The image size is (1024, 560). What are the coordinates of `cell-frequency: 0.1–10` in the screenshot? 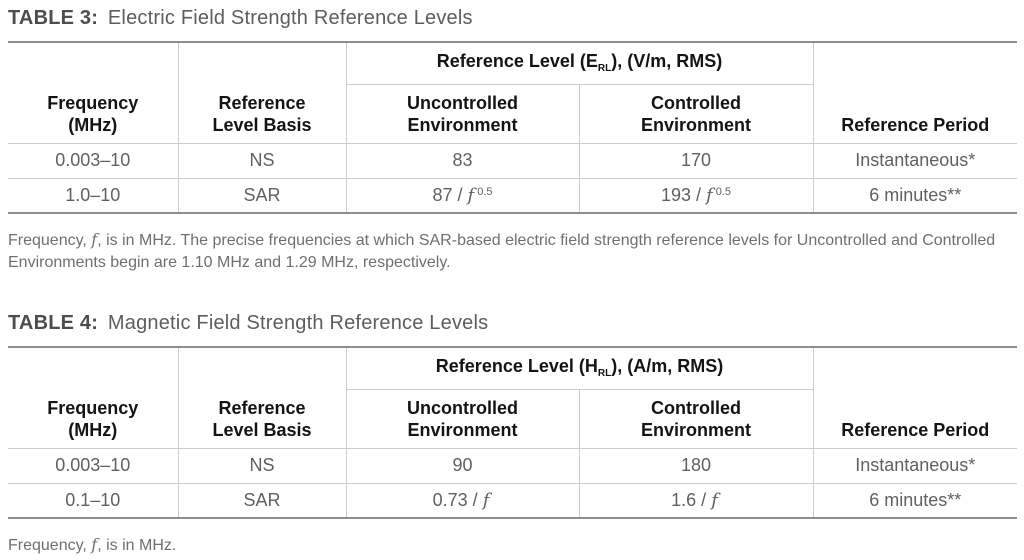 It's located at (93, 500).